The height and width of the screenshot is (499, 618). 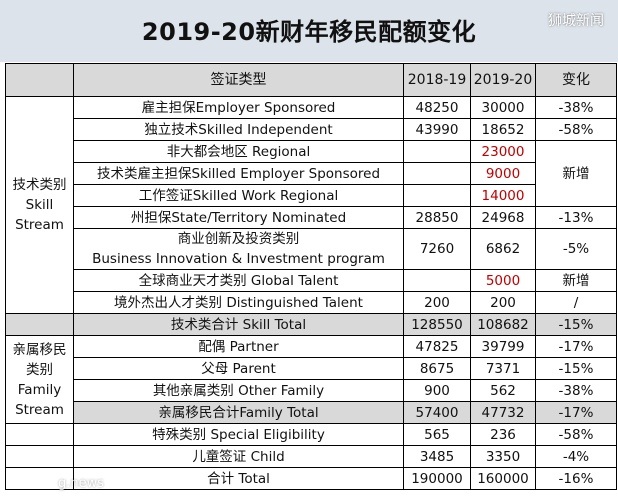 I want to click on row-change: -5%, so click(x=576, y=249).